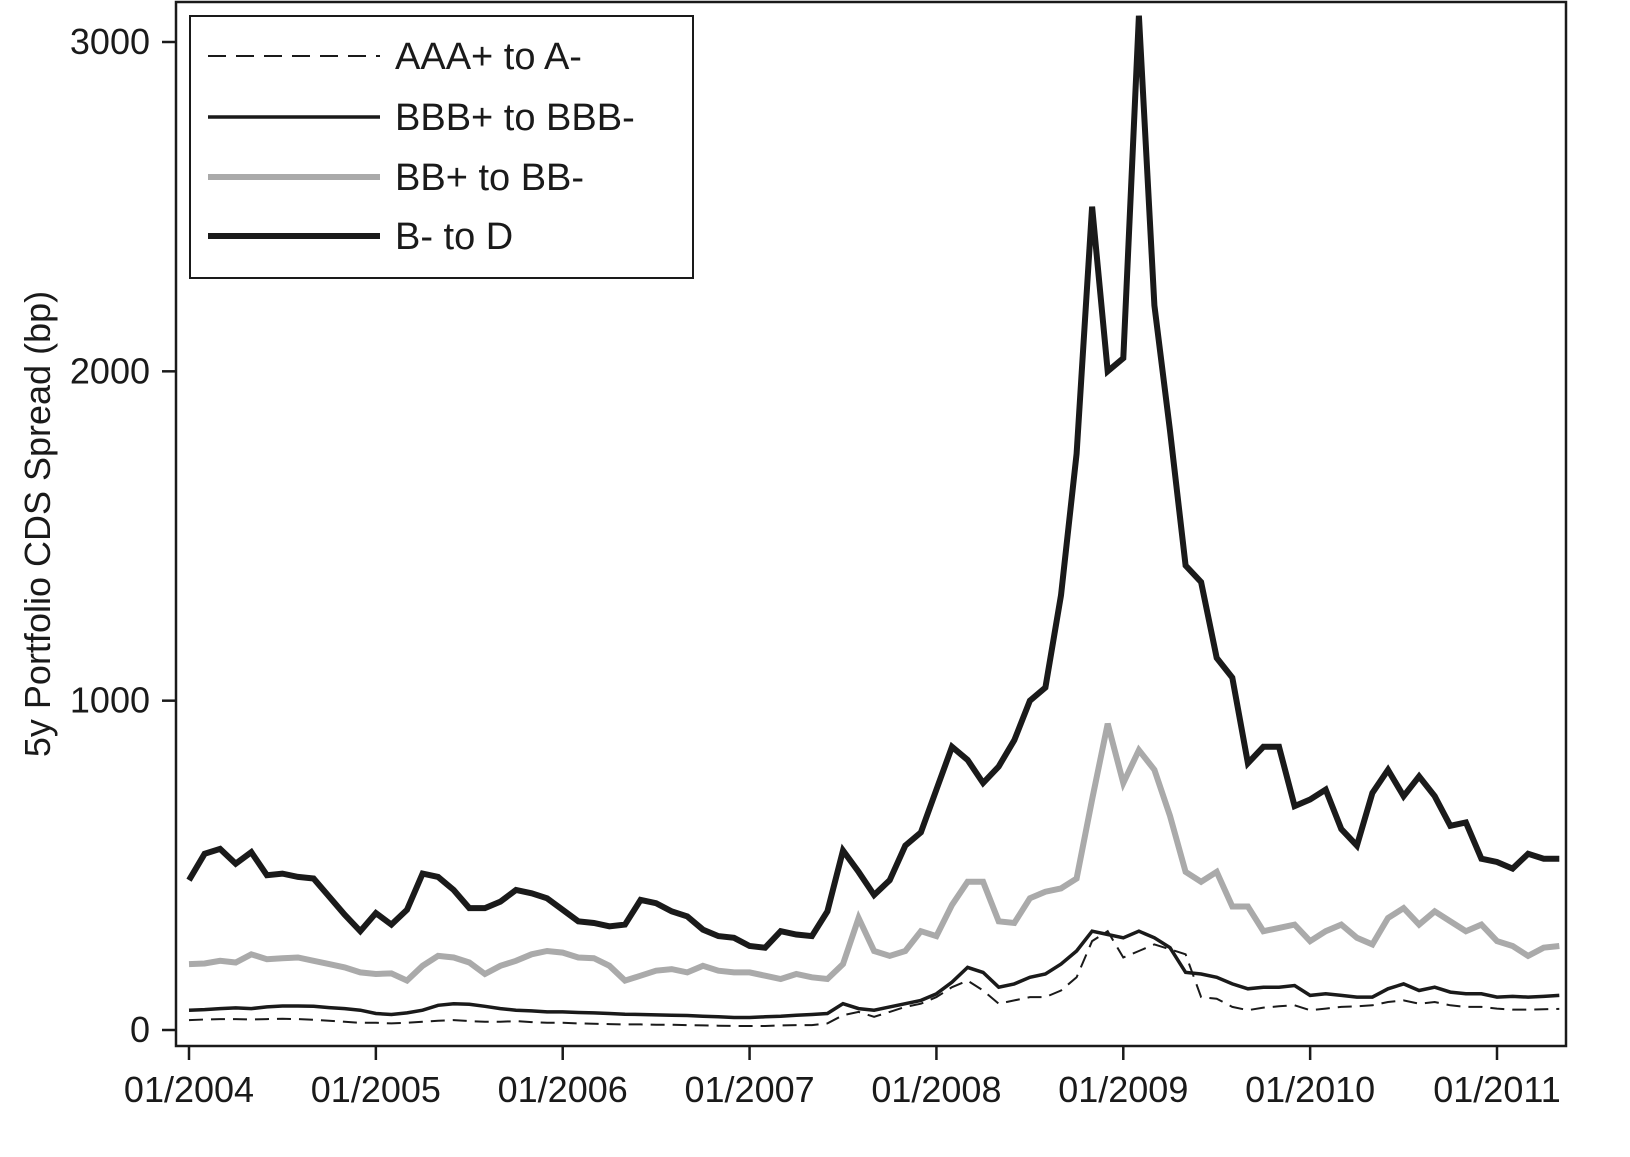 The image size is (1630, 1157). I want to click on y-axis: 0 1000 2000 3000, so click(123, 535).